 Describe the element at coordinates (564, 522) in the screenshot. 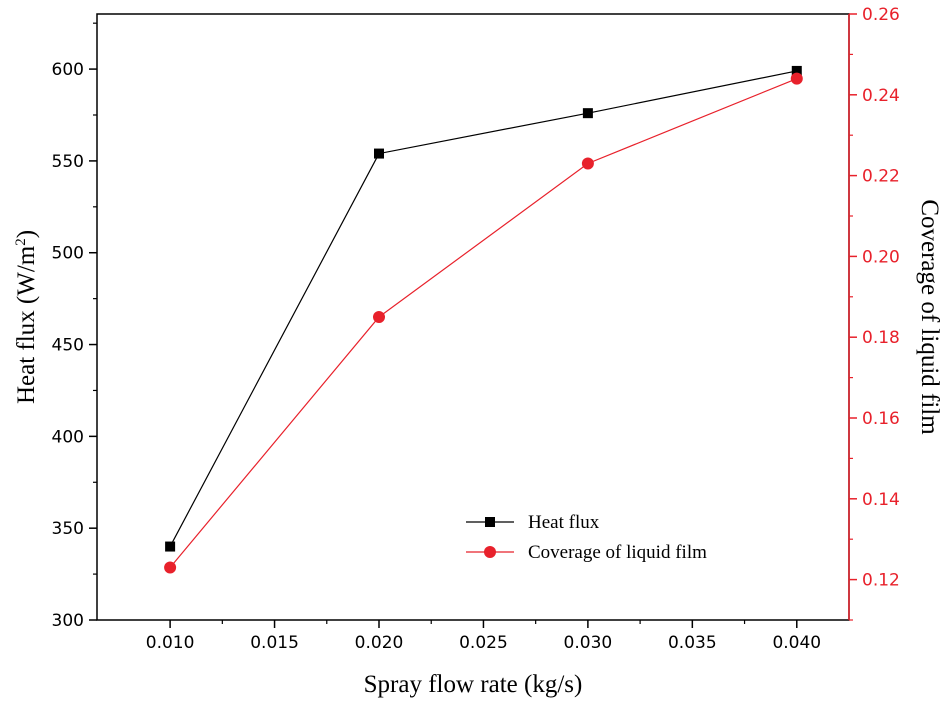

I see `legend-heat-flux-label: Heat flux` at that location.